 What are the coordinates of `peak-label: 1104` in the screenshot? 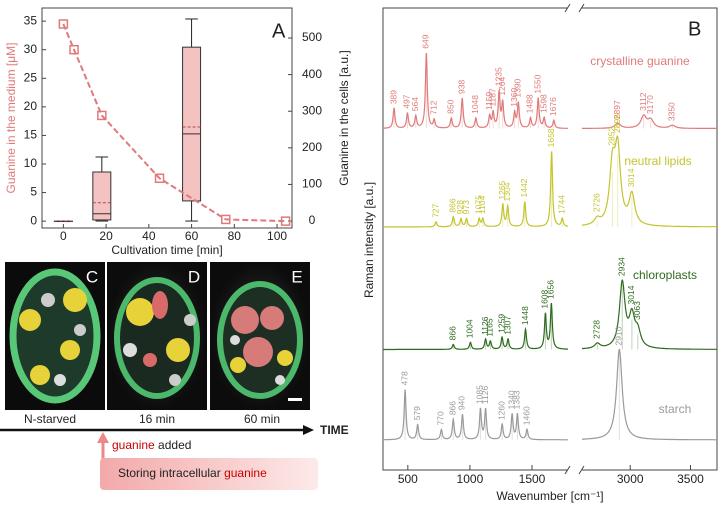 It's located at (482, 204).